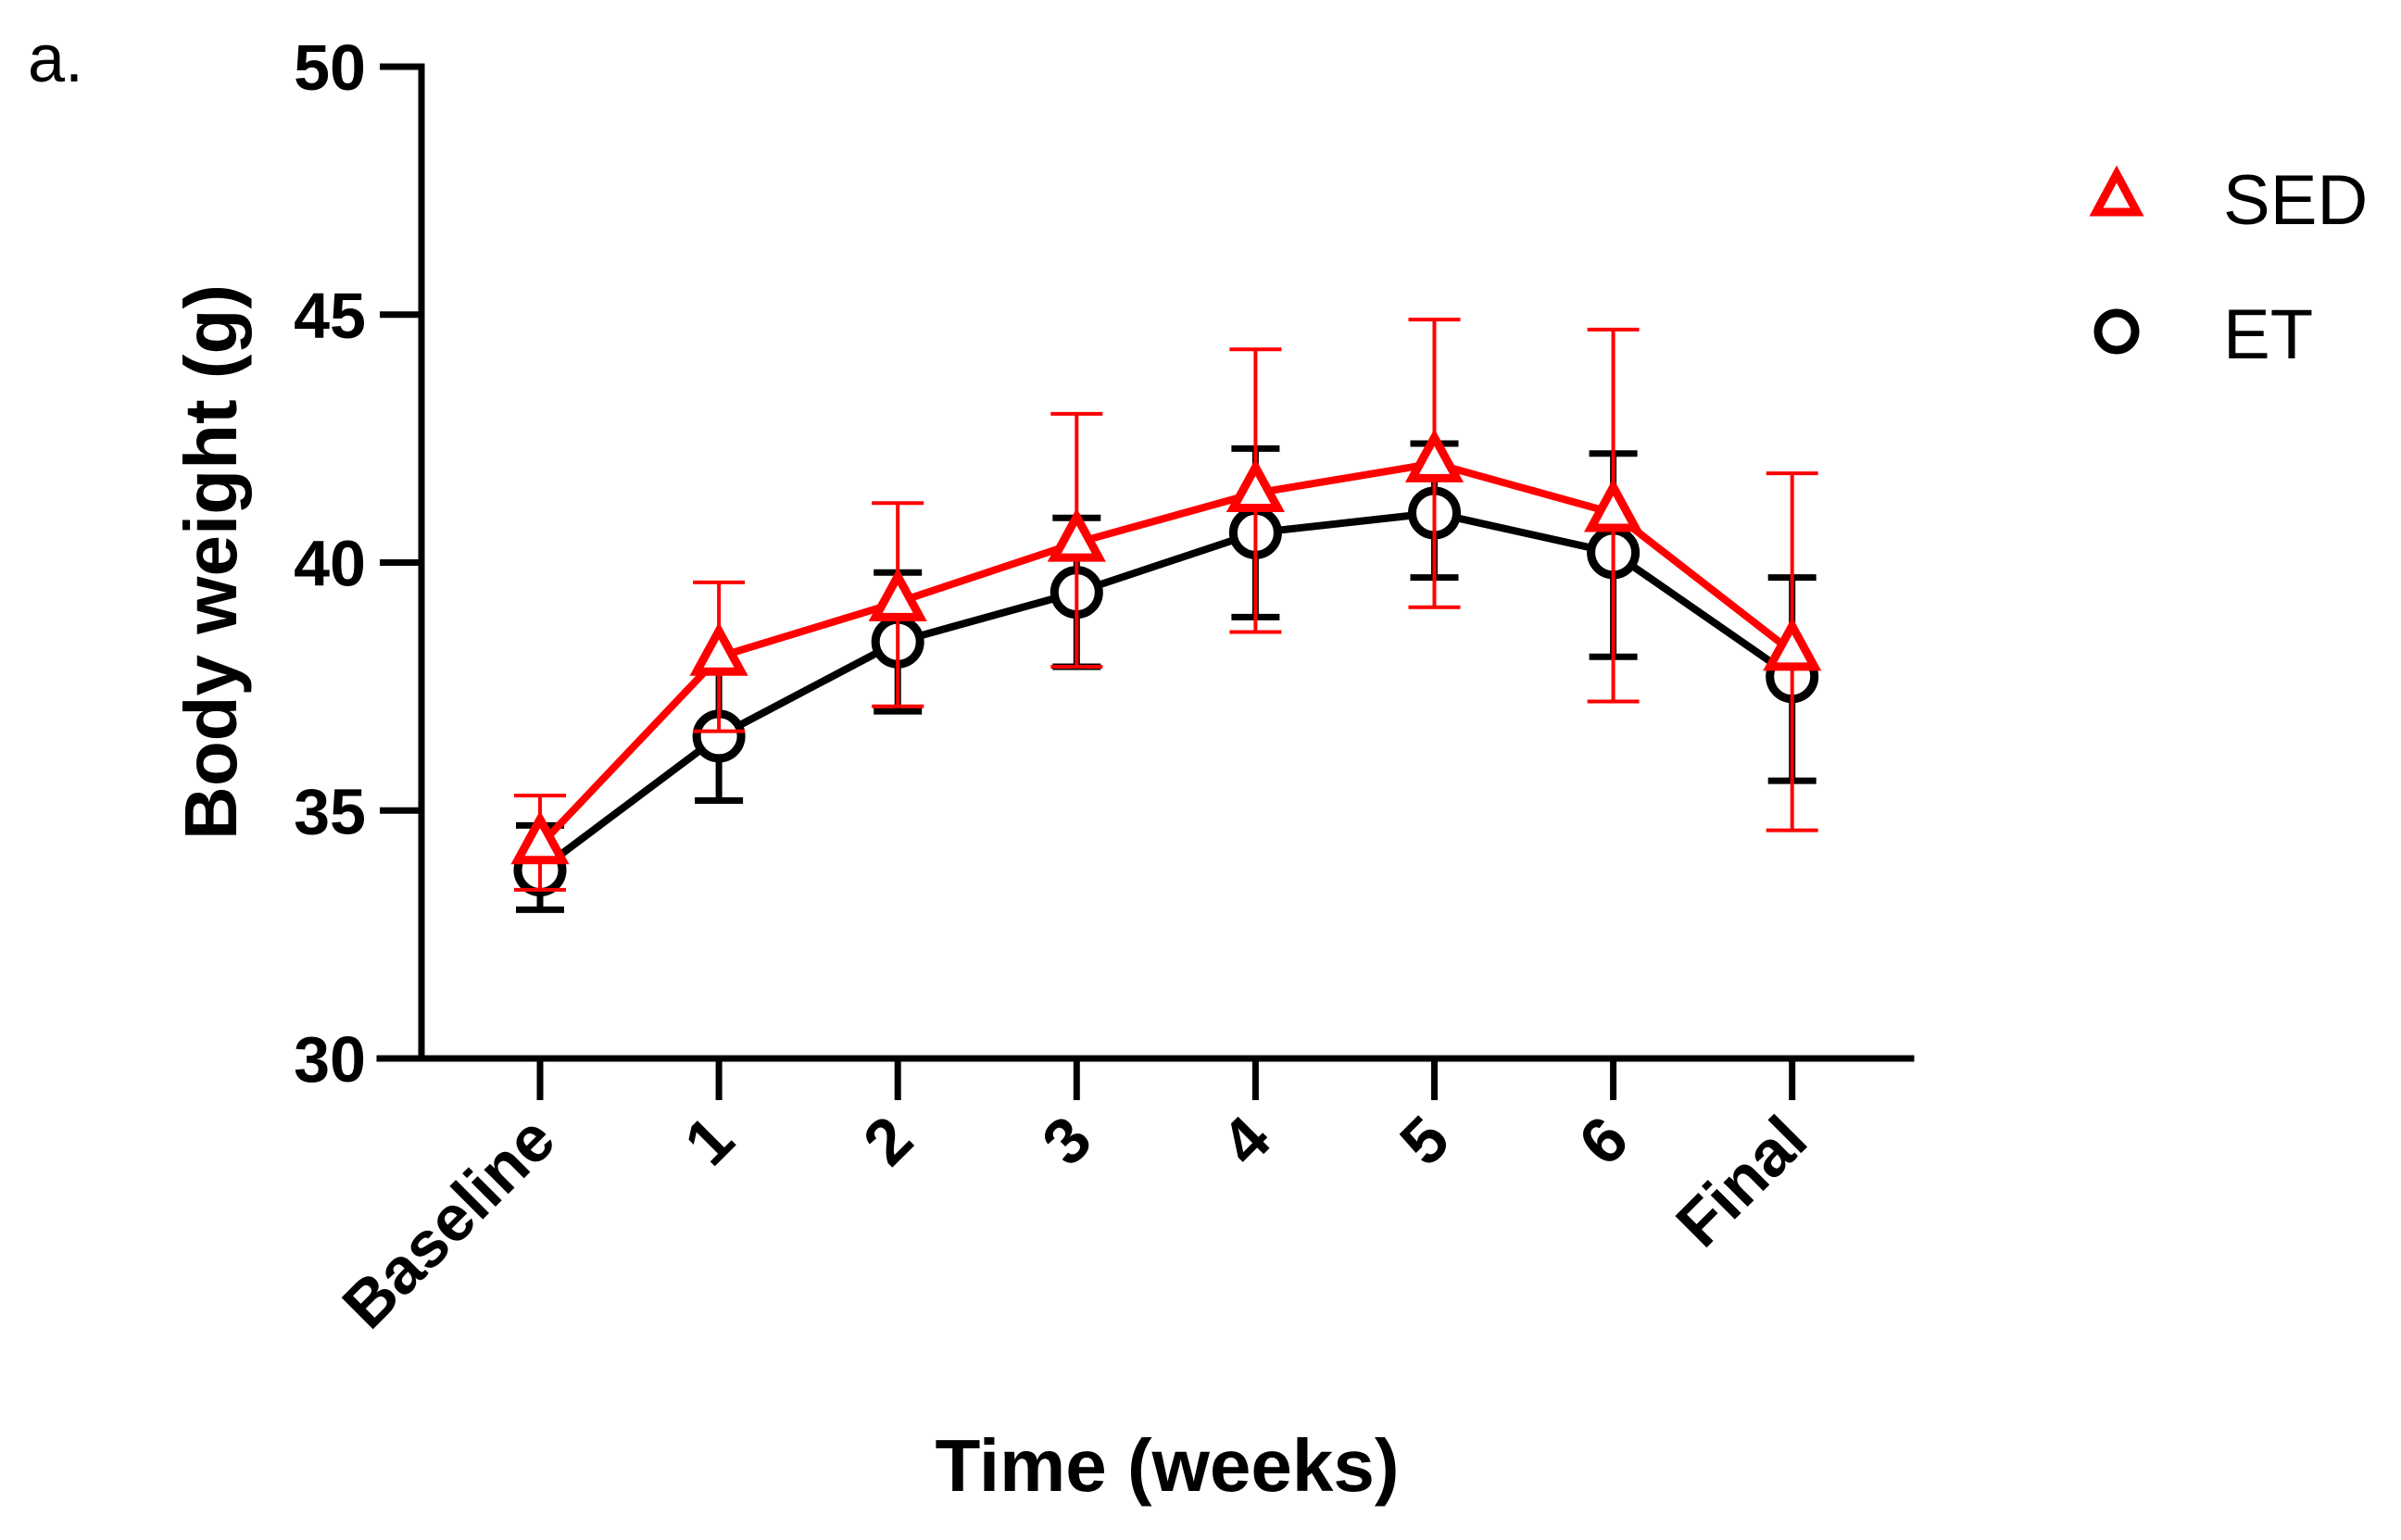 This screenshot has width=2401, height=1540. I want to click on y-tick-label: 50, so click(330, 67).